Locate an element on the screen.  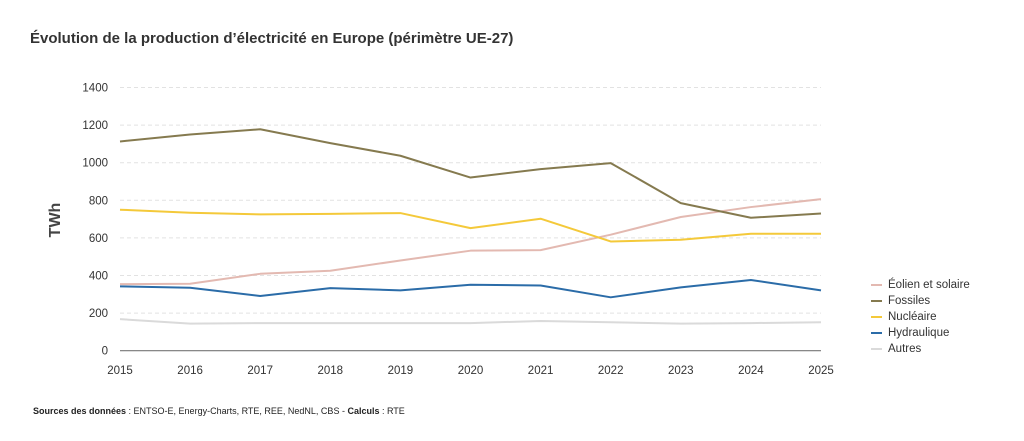
y-tick-label: 600 is located at coordinates (98, 239).